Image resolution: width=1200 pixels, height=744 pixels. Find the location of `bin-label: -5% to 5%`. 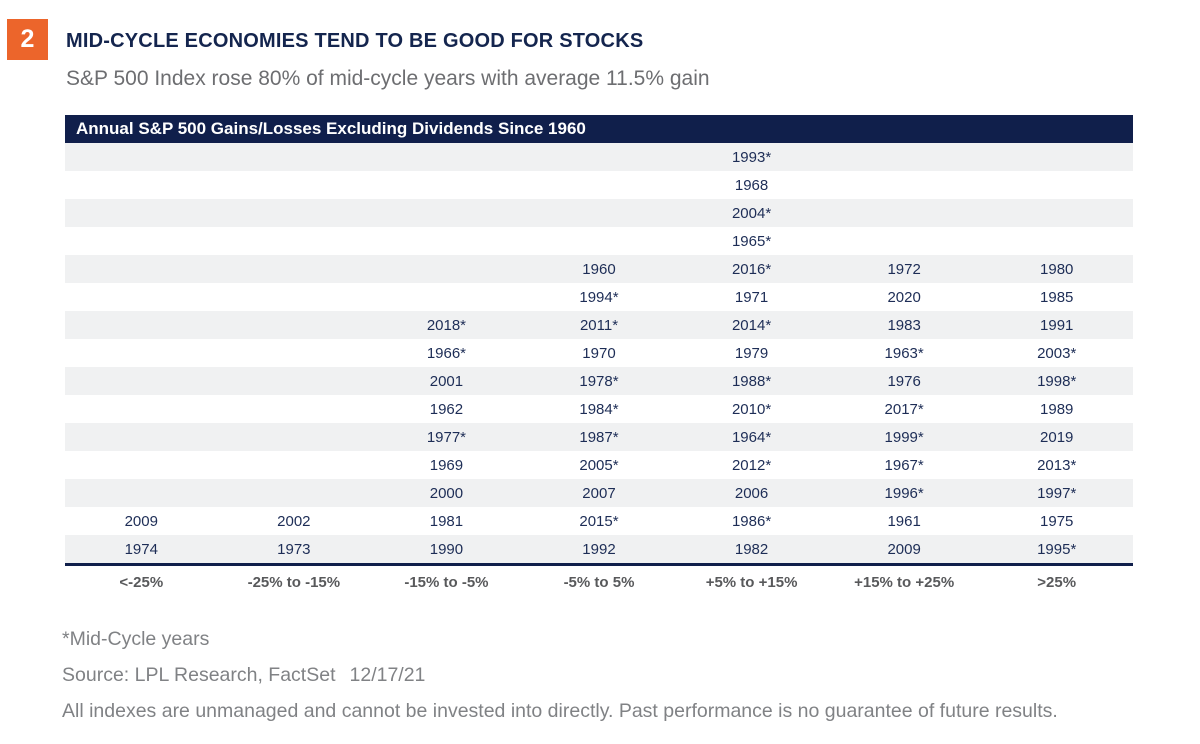

bin-label: -5% to 5% is located at coordinates (599, 582).